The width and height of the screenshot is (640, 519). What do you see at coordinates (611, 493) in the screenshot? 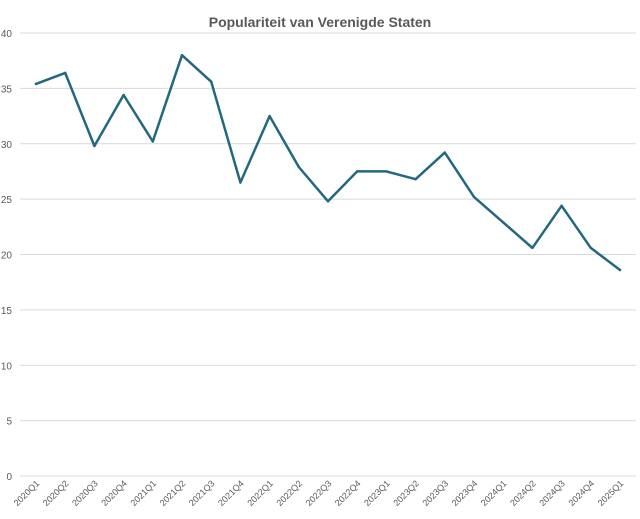
I see `x-tick-label: 2025Q1` at bounding box center [611, 493].